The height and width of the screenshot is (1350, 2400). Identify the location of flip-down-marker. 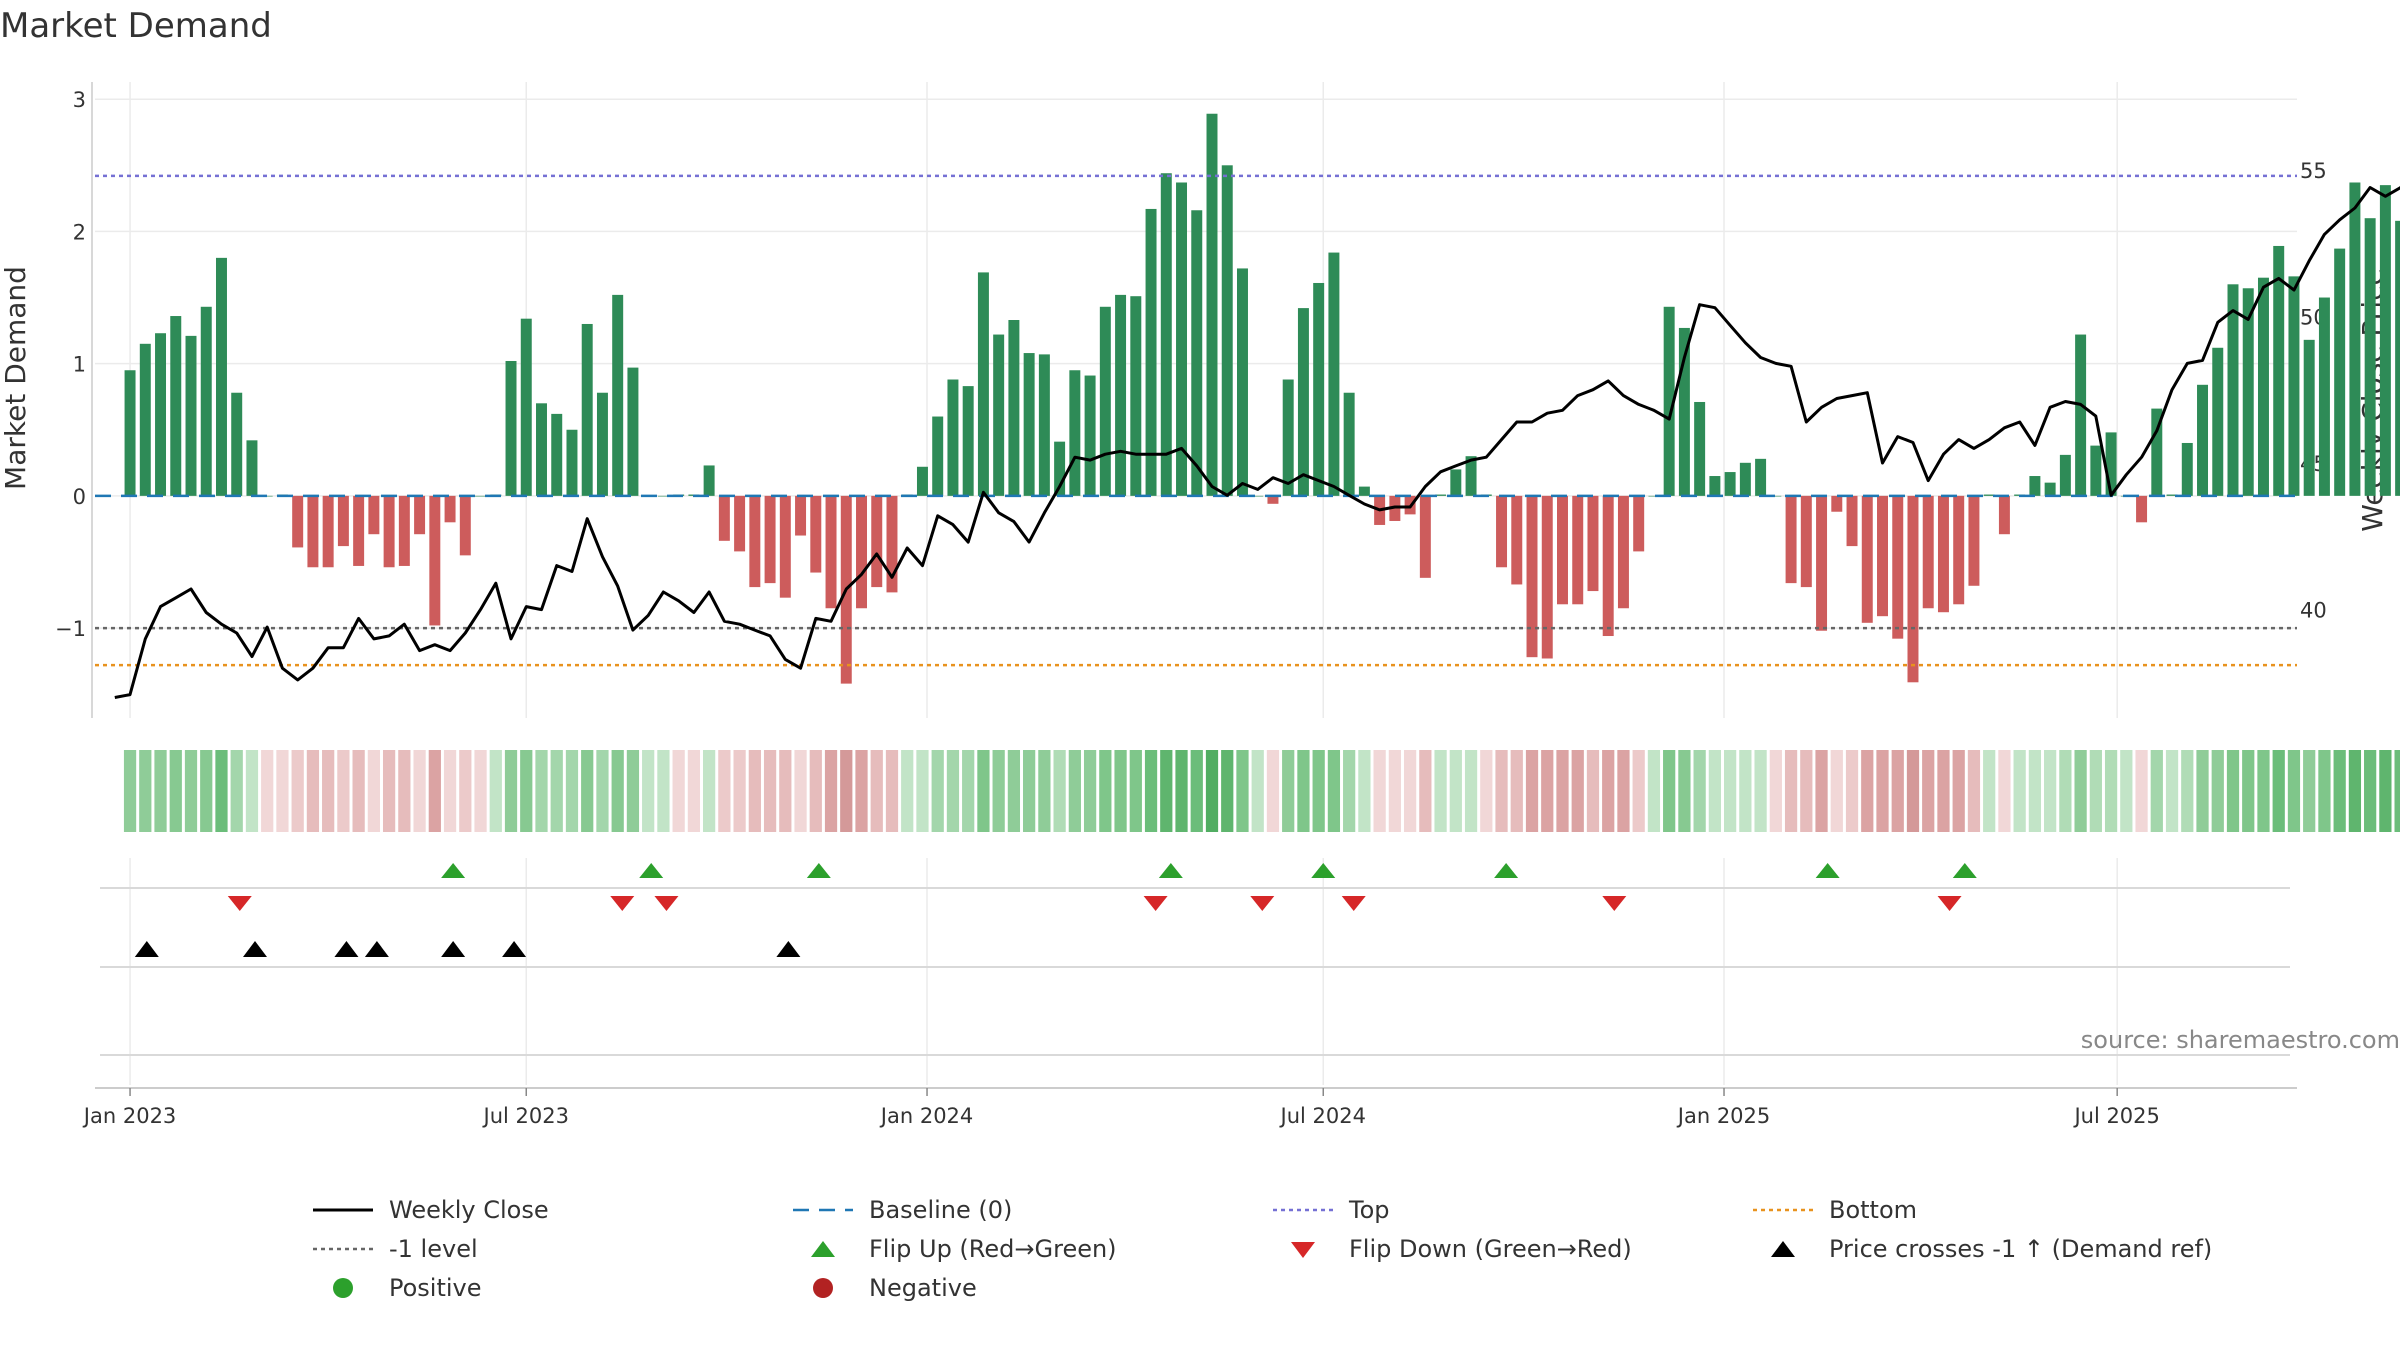
(1155, 903).